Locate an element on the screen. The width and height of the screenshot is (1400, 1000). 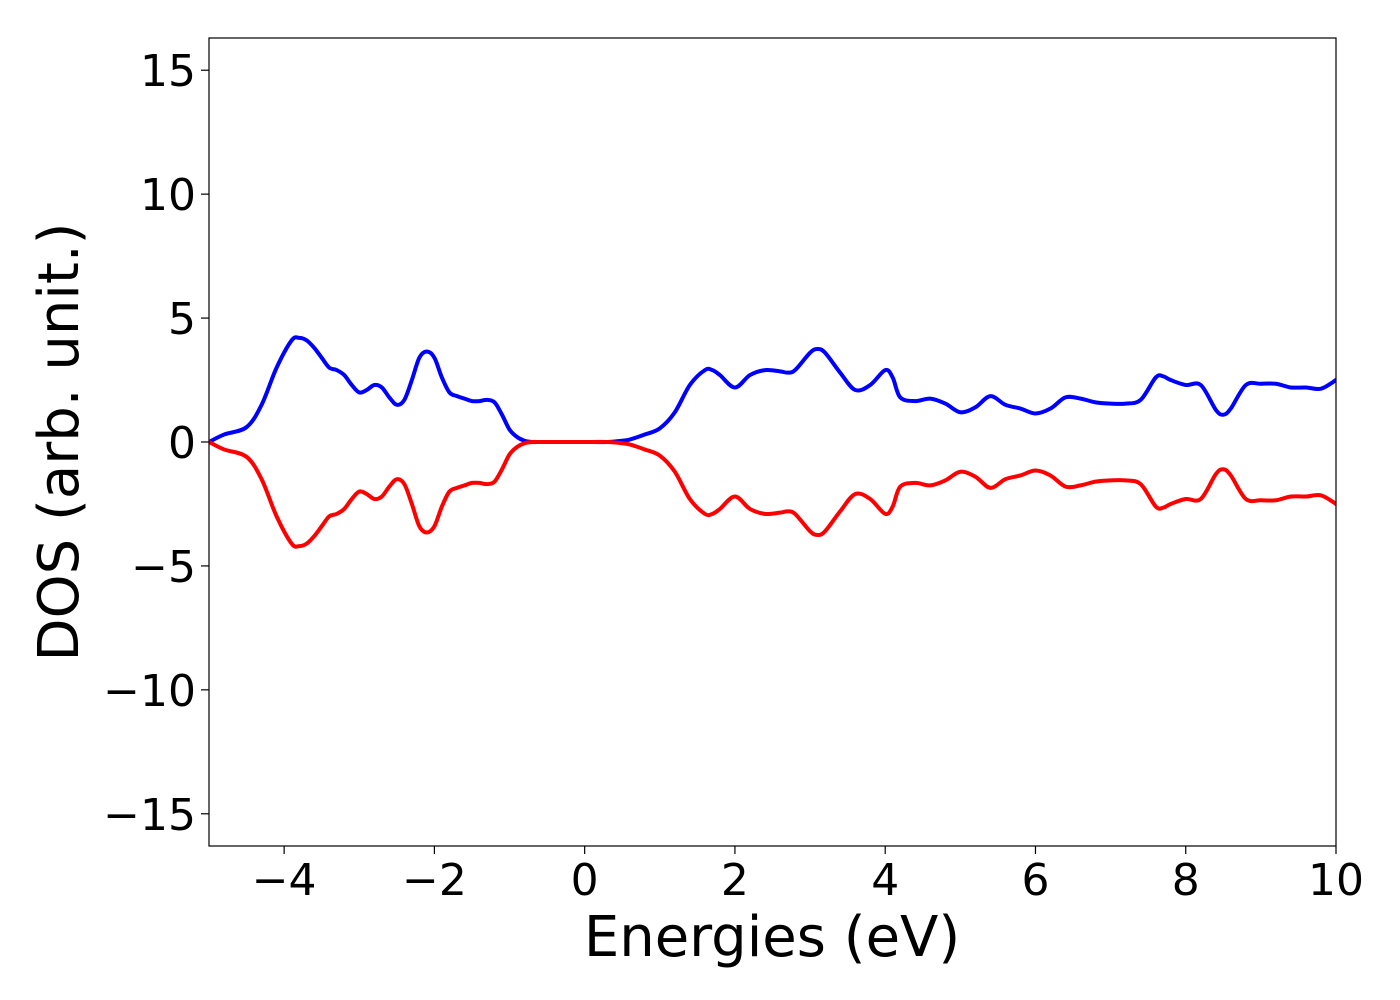
x-tick-label: 2 is located at coordinates (735, 880).